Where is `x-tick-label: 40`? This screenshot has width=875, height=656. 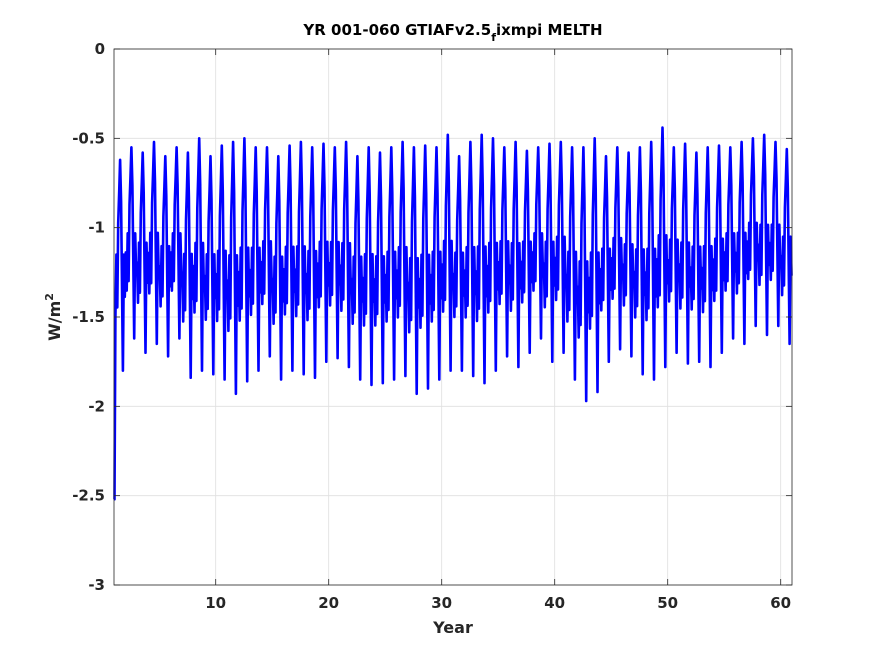 x-tick-label: 40 is located at coordinates (554, 603).